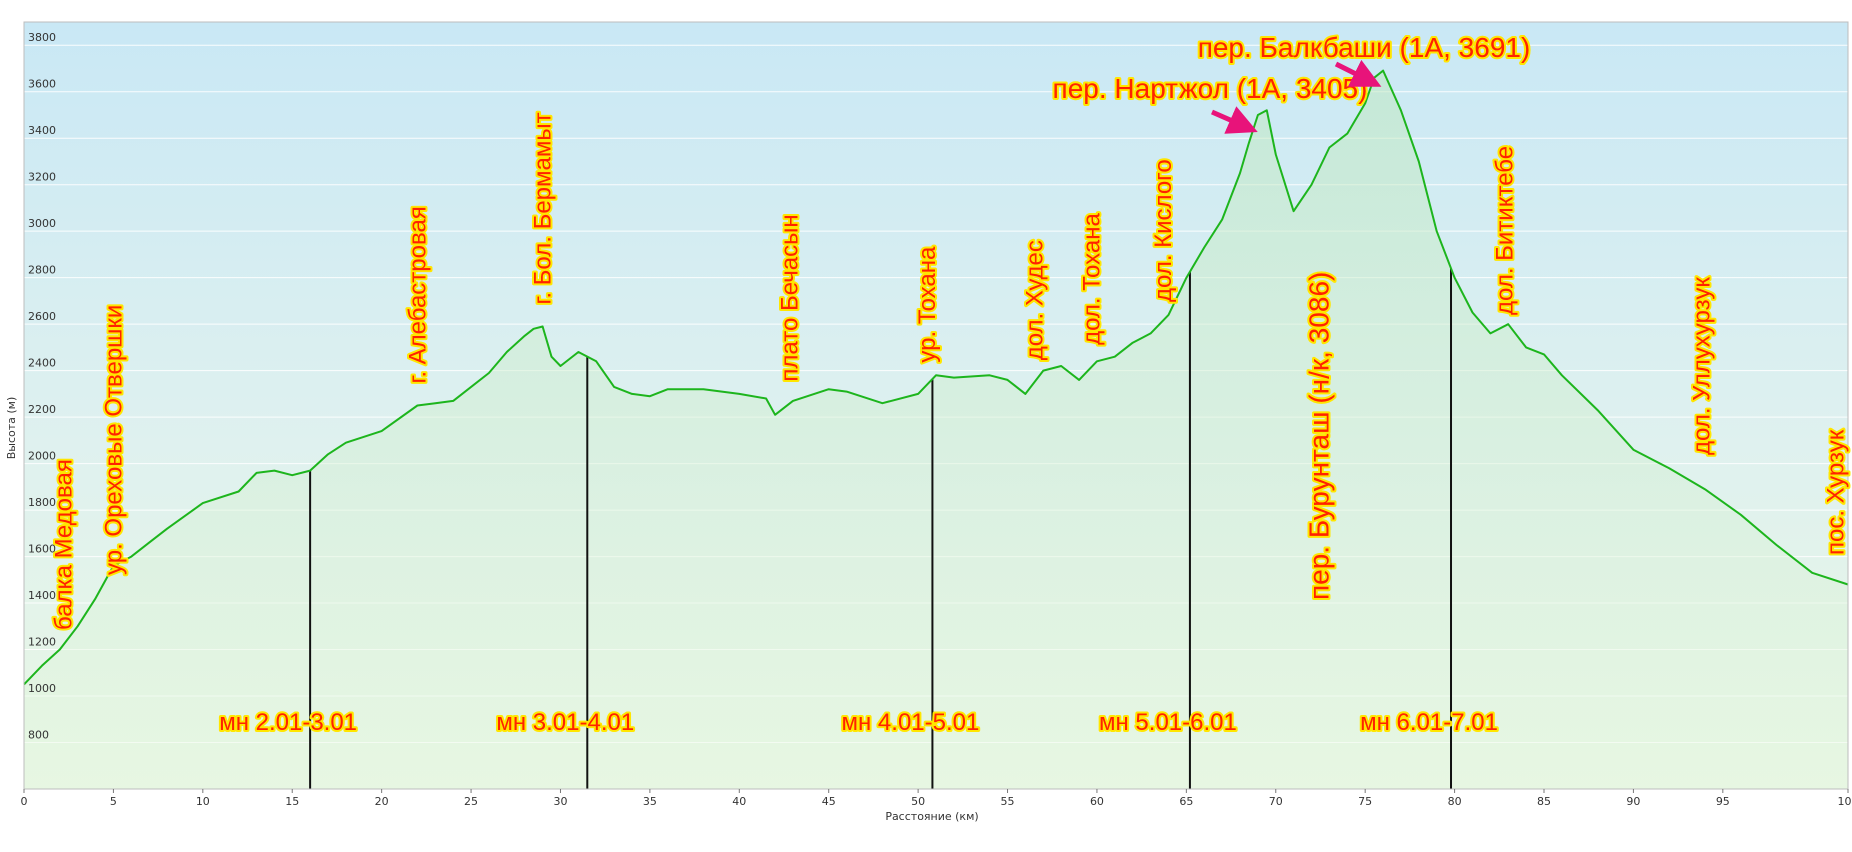 Image resolution: width=1852 pixels, height=852 pixels. I want to click on x-tick-label: 30, so click(560, 801).